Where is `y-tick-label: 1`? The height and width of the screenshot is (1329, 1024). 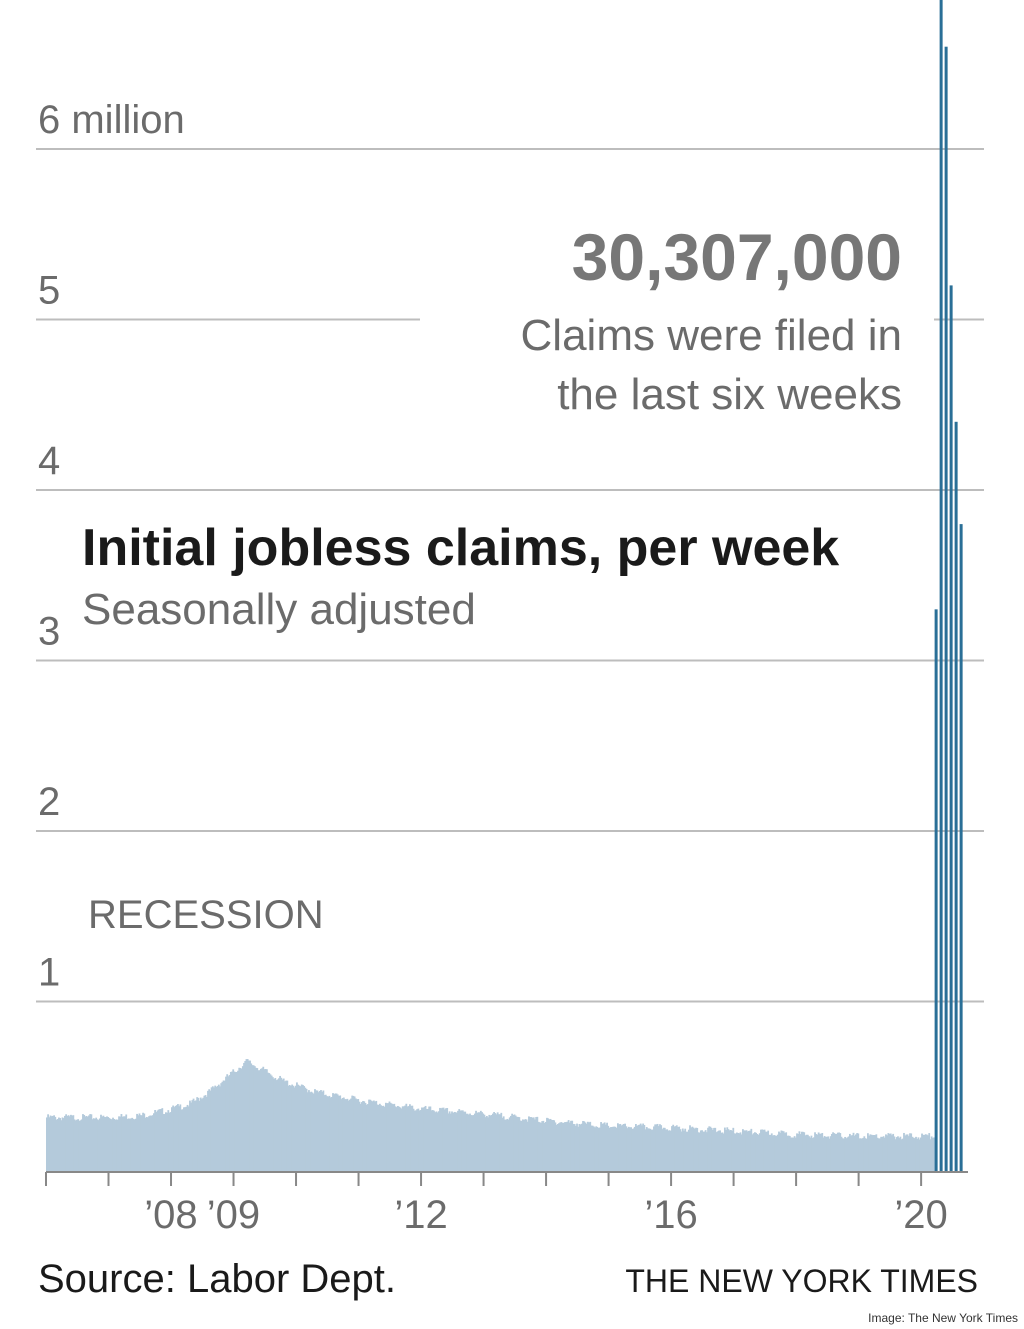
y-tick-label: 1 is located at coordinates (49, 973).